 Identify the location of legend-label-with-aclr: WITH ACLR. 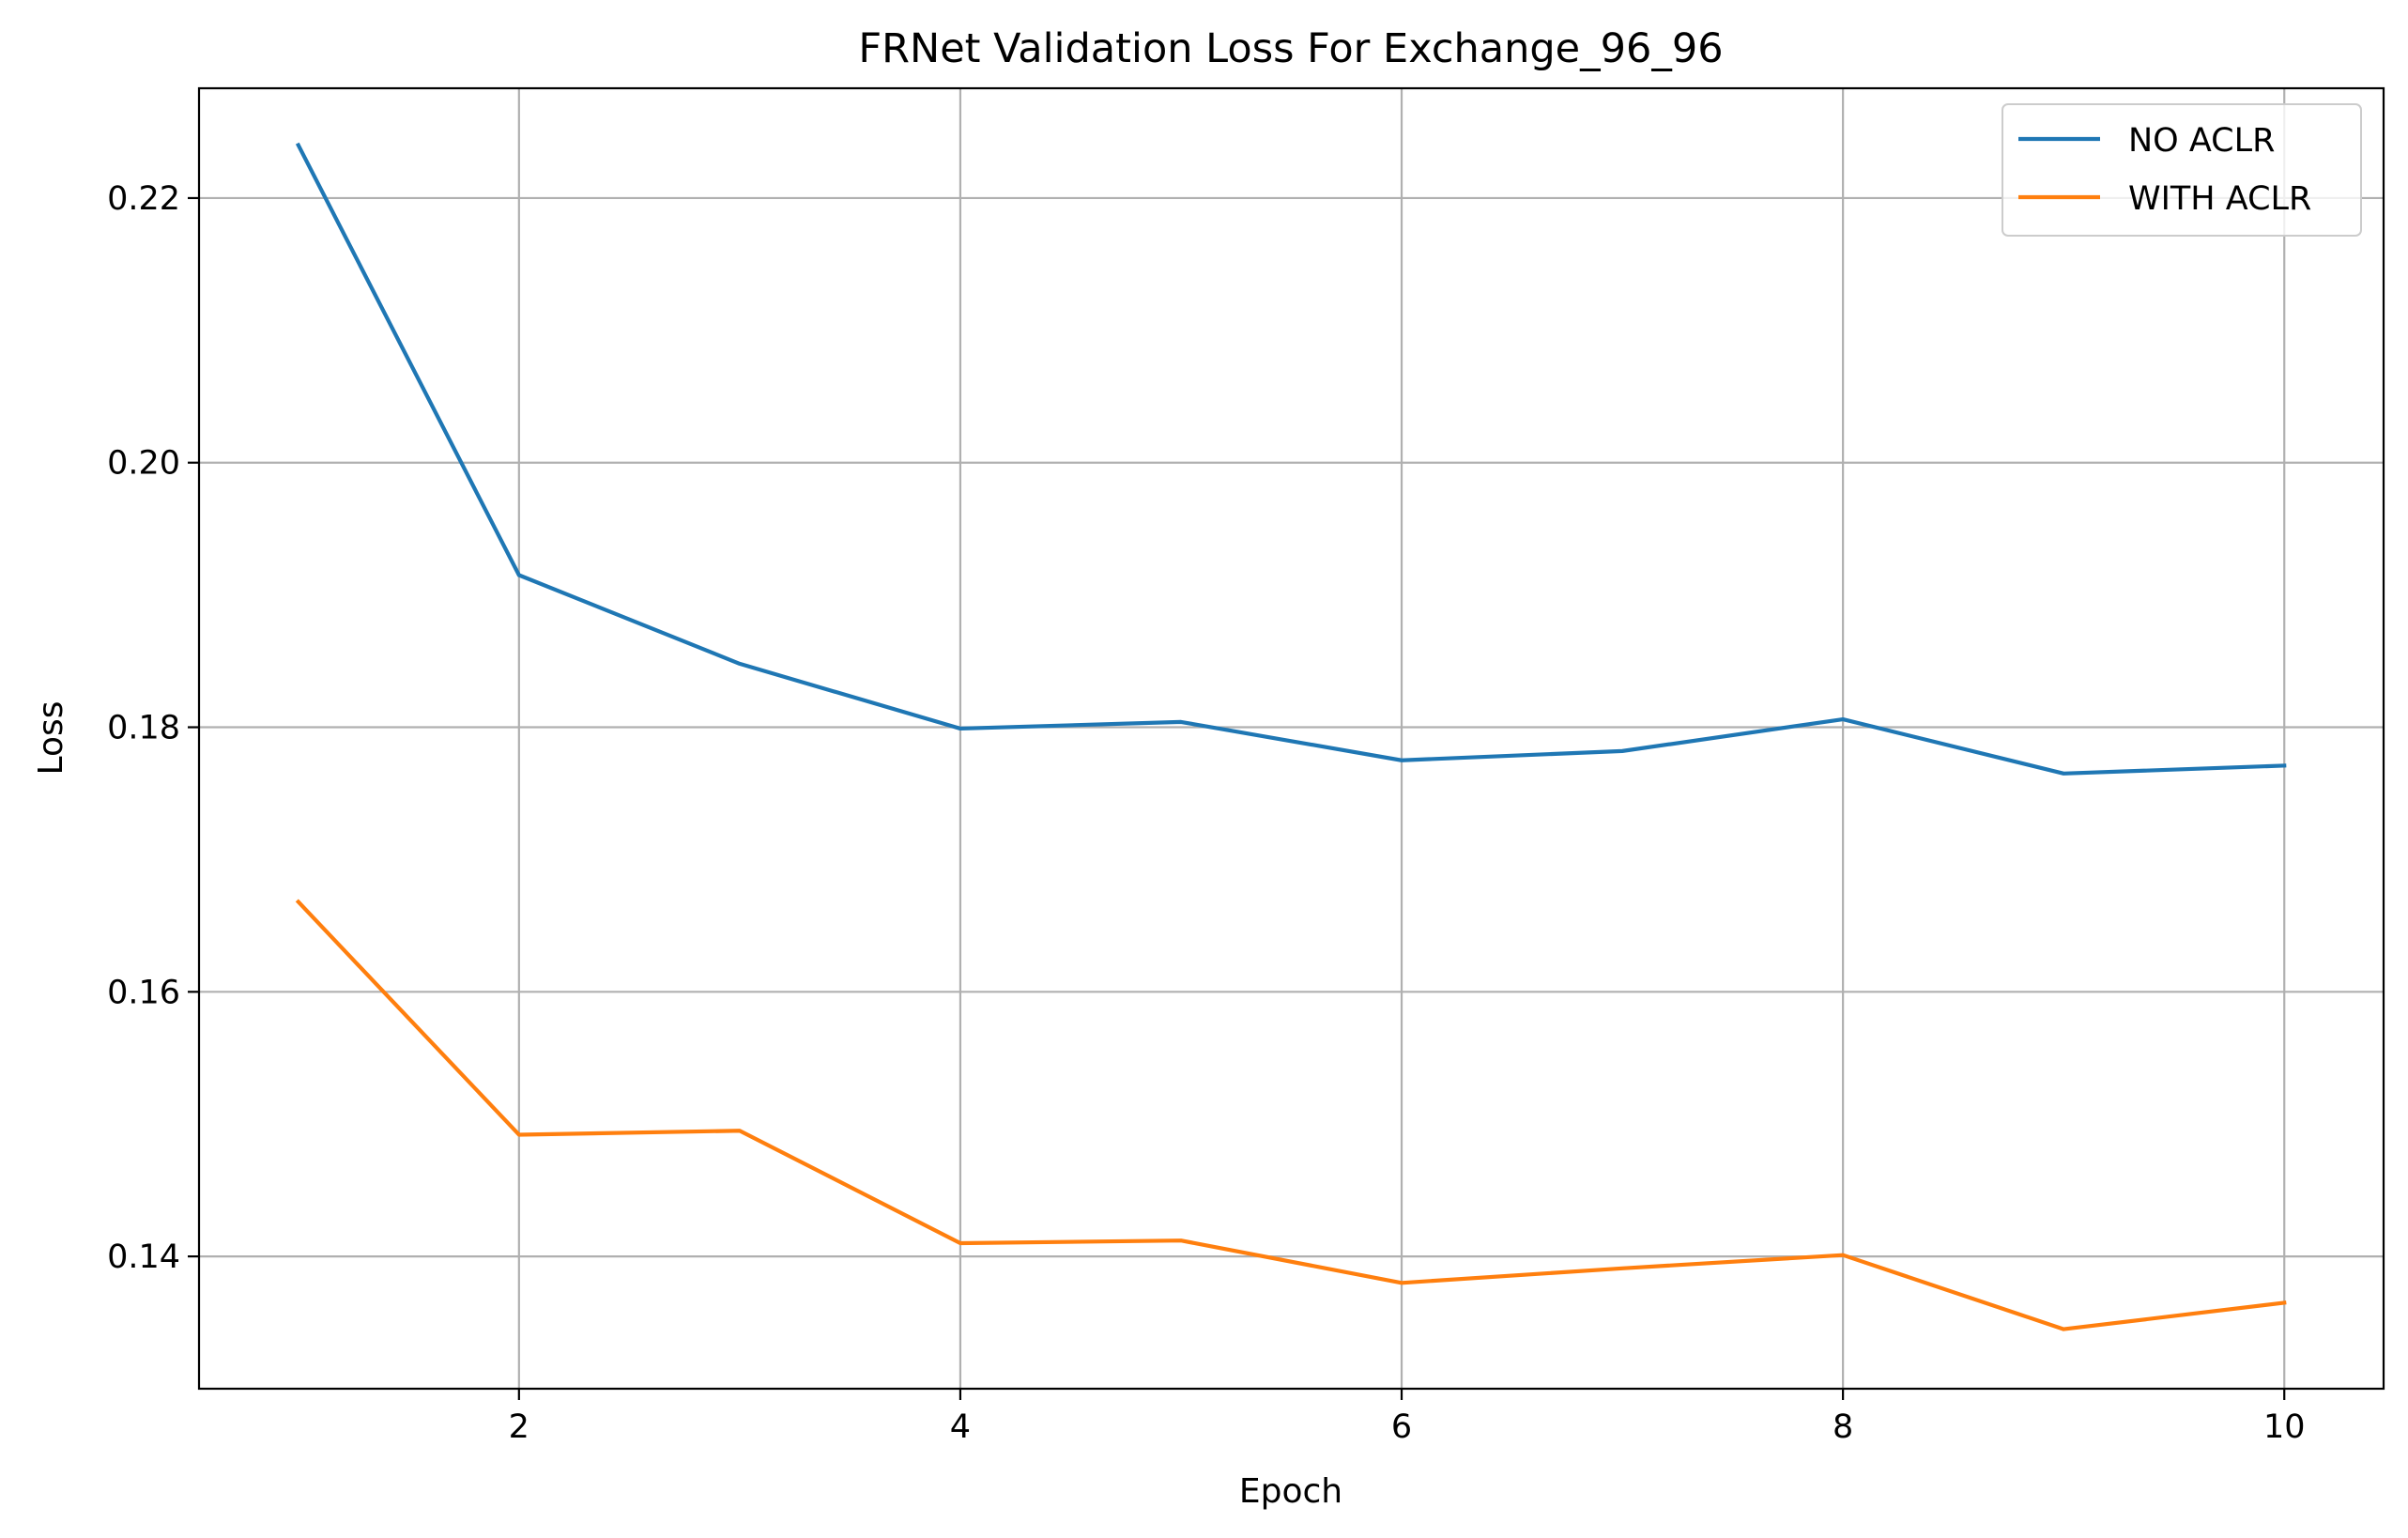
(2219, 199).